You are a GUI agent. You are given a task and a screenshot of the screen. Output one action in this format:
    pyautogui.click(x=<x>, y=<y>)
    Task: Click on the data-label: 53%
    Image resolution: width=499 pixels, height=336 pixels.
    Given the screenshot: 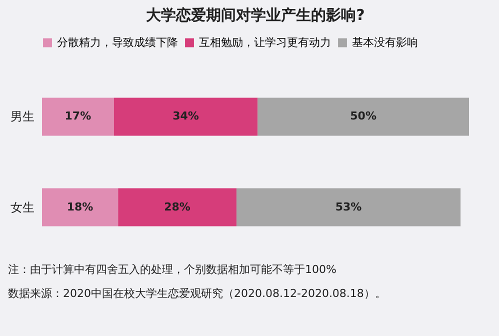 What is the action you would take?
    pyautogui.click(x=348, y=207)
    